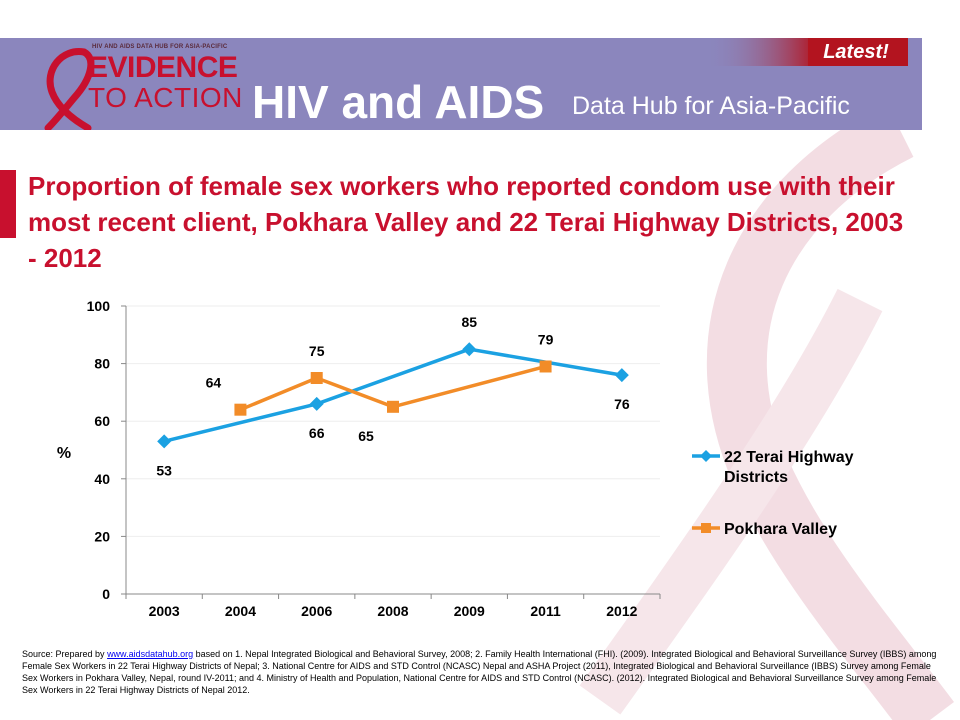 The image size is (960, 720). Describe the element at coordinates (366, 436) in the screenshot. I see `data-label: 65` at that location.